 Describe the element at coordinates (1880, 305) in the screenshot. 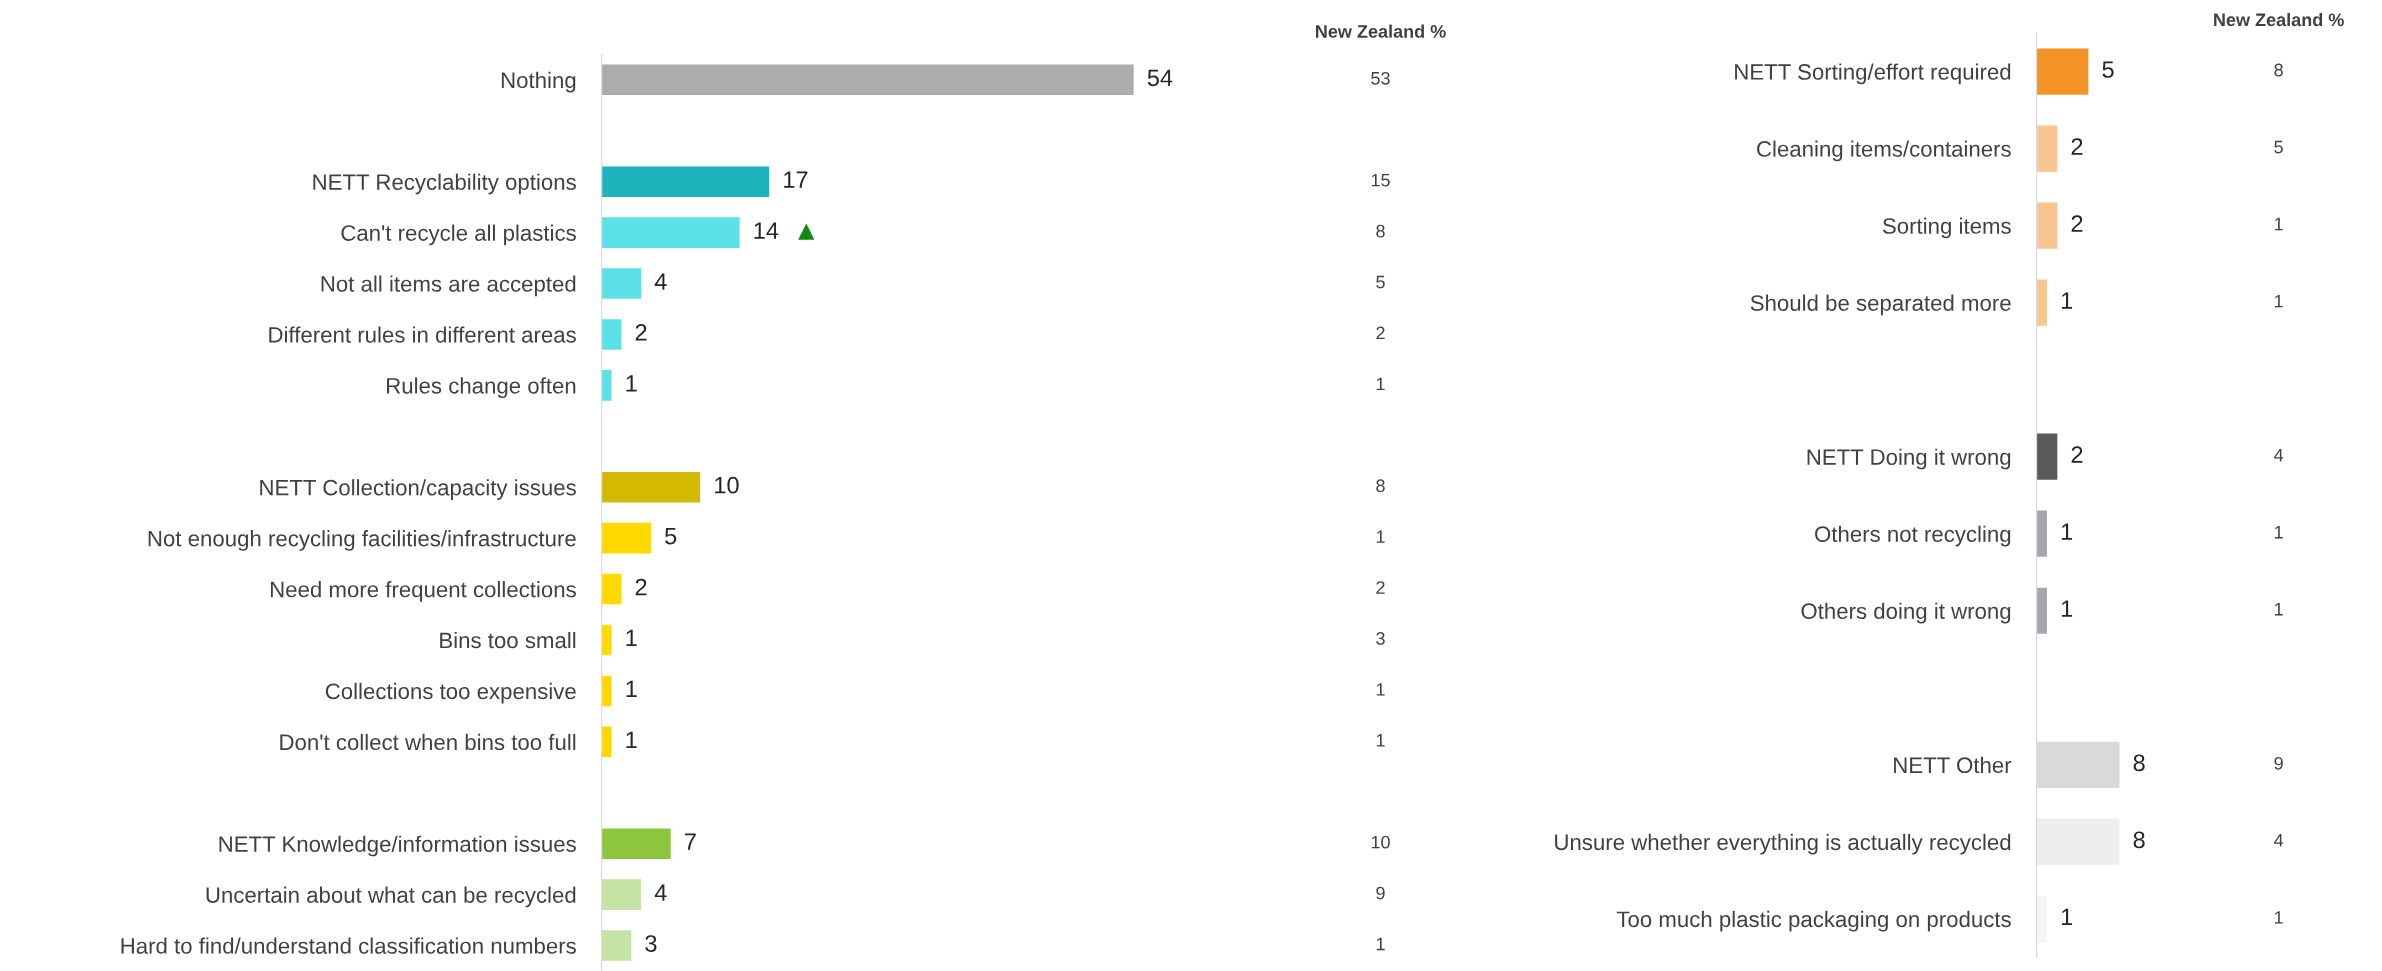

I see `y-tick-label: Should be separated more` at that location.